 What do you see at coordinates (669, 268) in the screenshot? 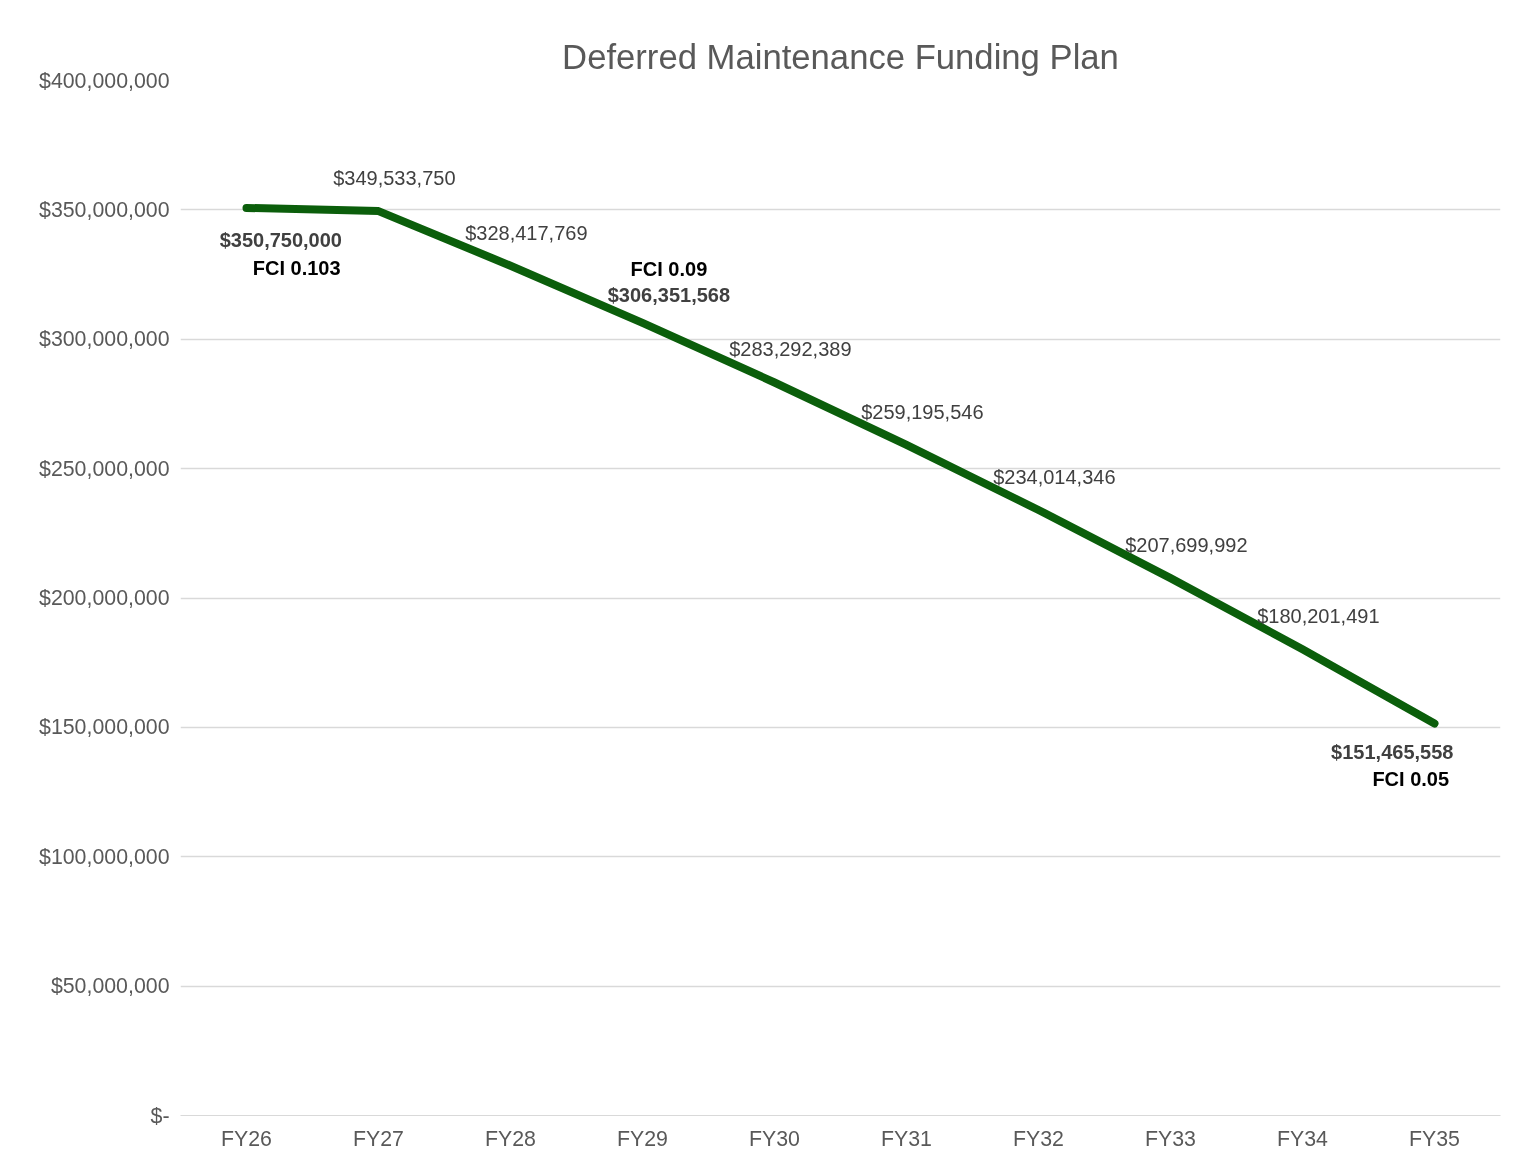
I see `annotation: FCI 0.09` at bounding box center [669, 268].